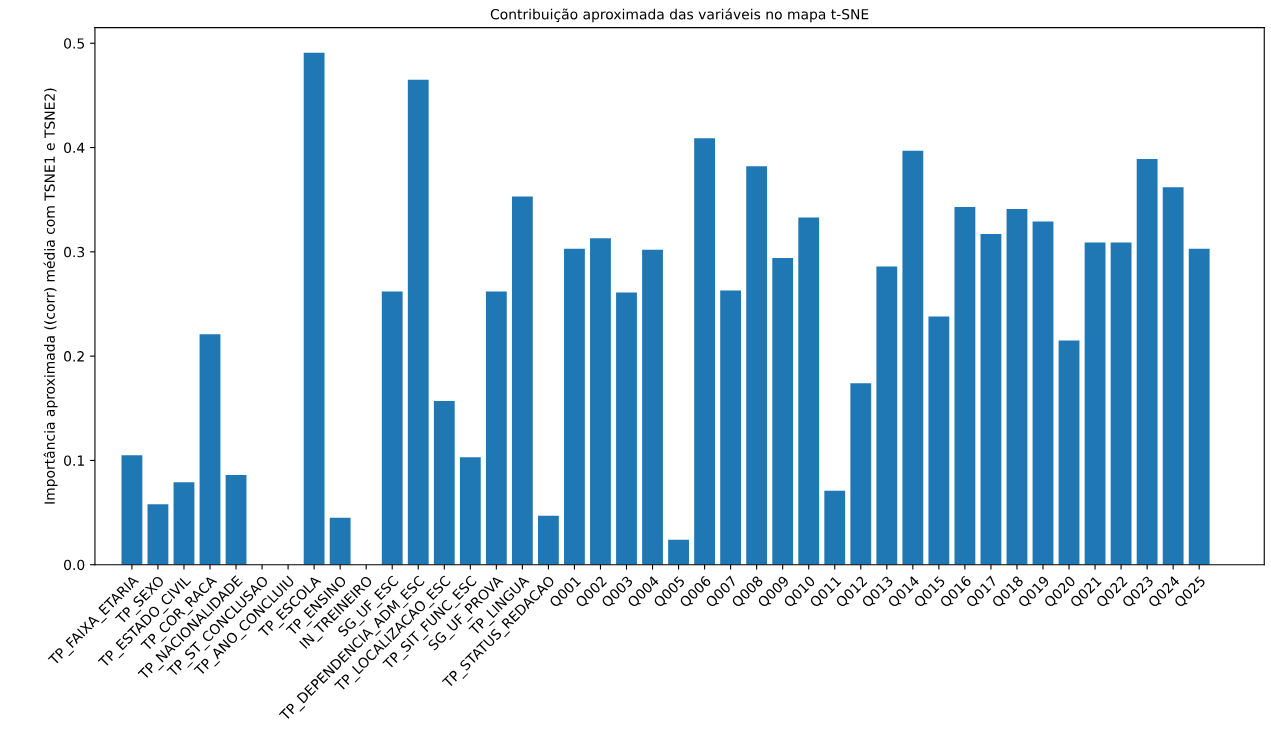  I want to click on y-tick-label: 0.1, so click(74, 460).